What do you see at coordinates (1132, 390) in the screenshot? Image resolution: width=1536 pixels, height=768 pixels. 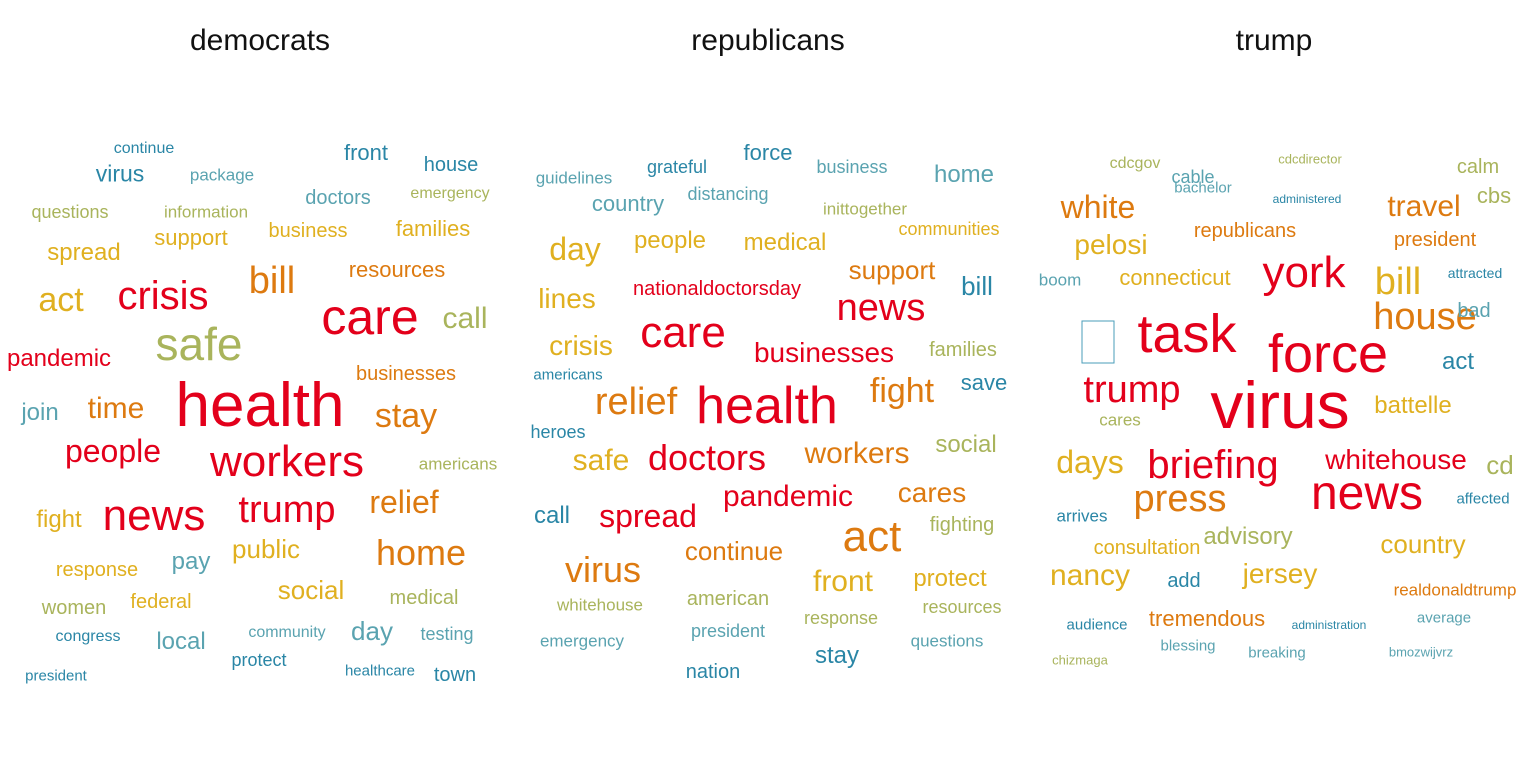 I see `word-trump: trump` at bounding box center [1132, 390].